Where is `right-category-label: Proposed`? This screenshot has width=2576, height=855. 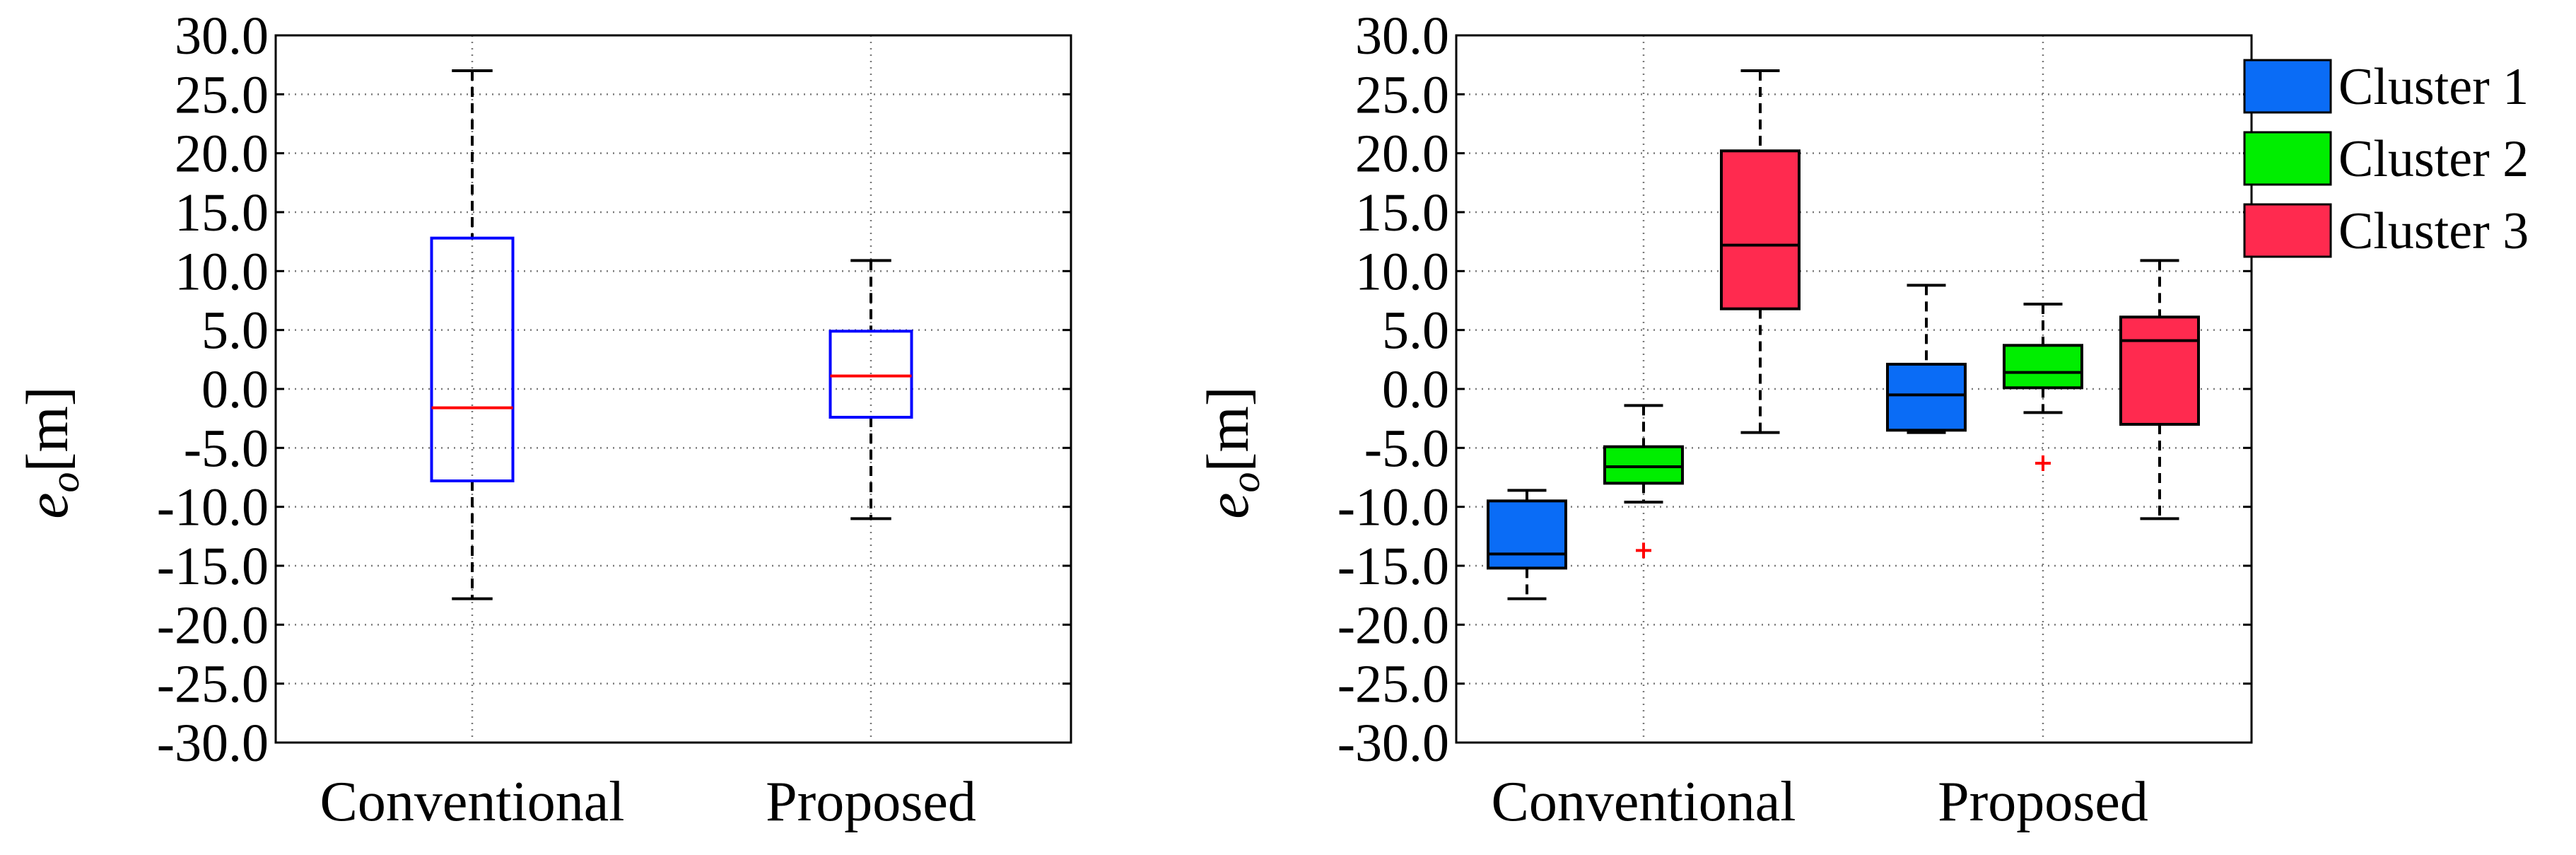
right-category-label: Proposed is located at coordinates (2043, 802).